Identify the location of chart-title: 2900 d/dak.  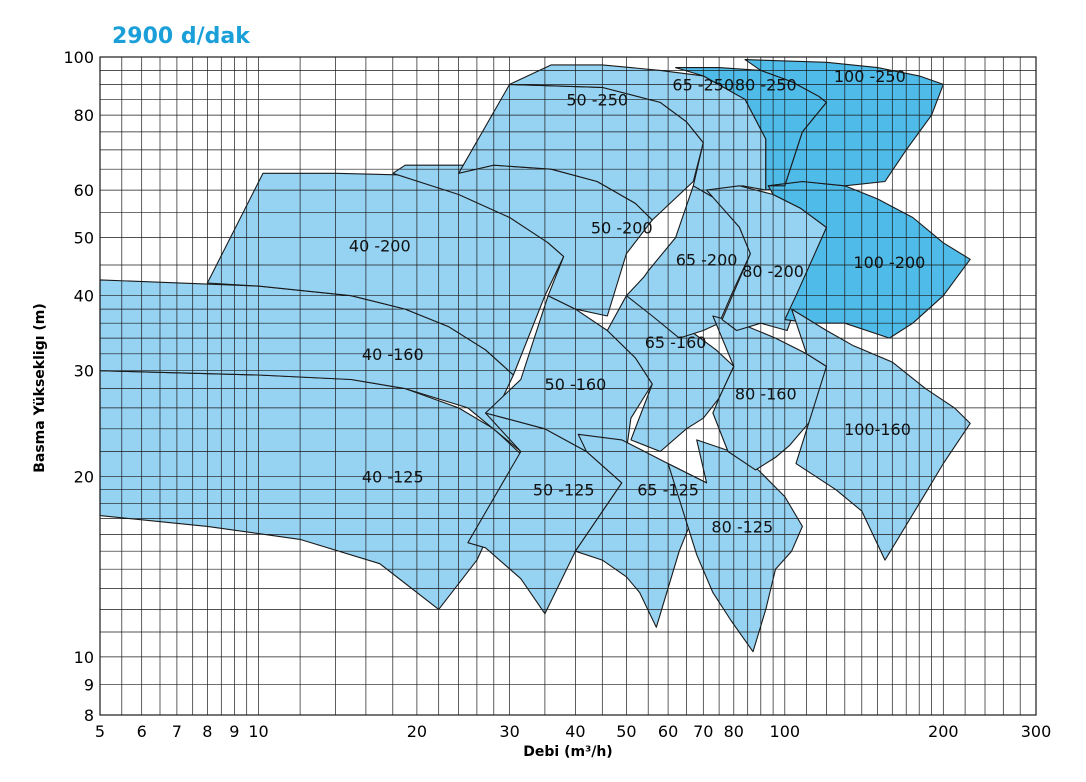
(181, 36).